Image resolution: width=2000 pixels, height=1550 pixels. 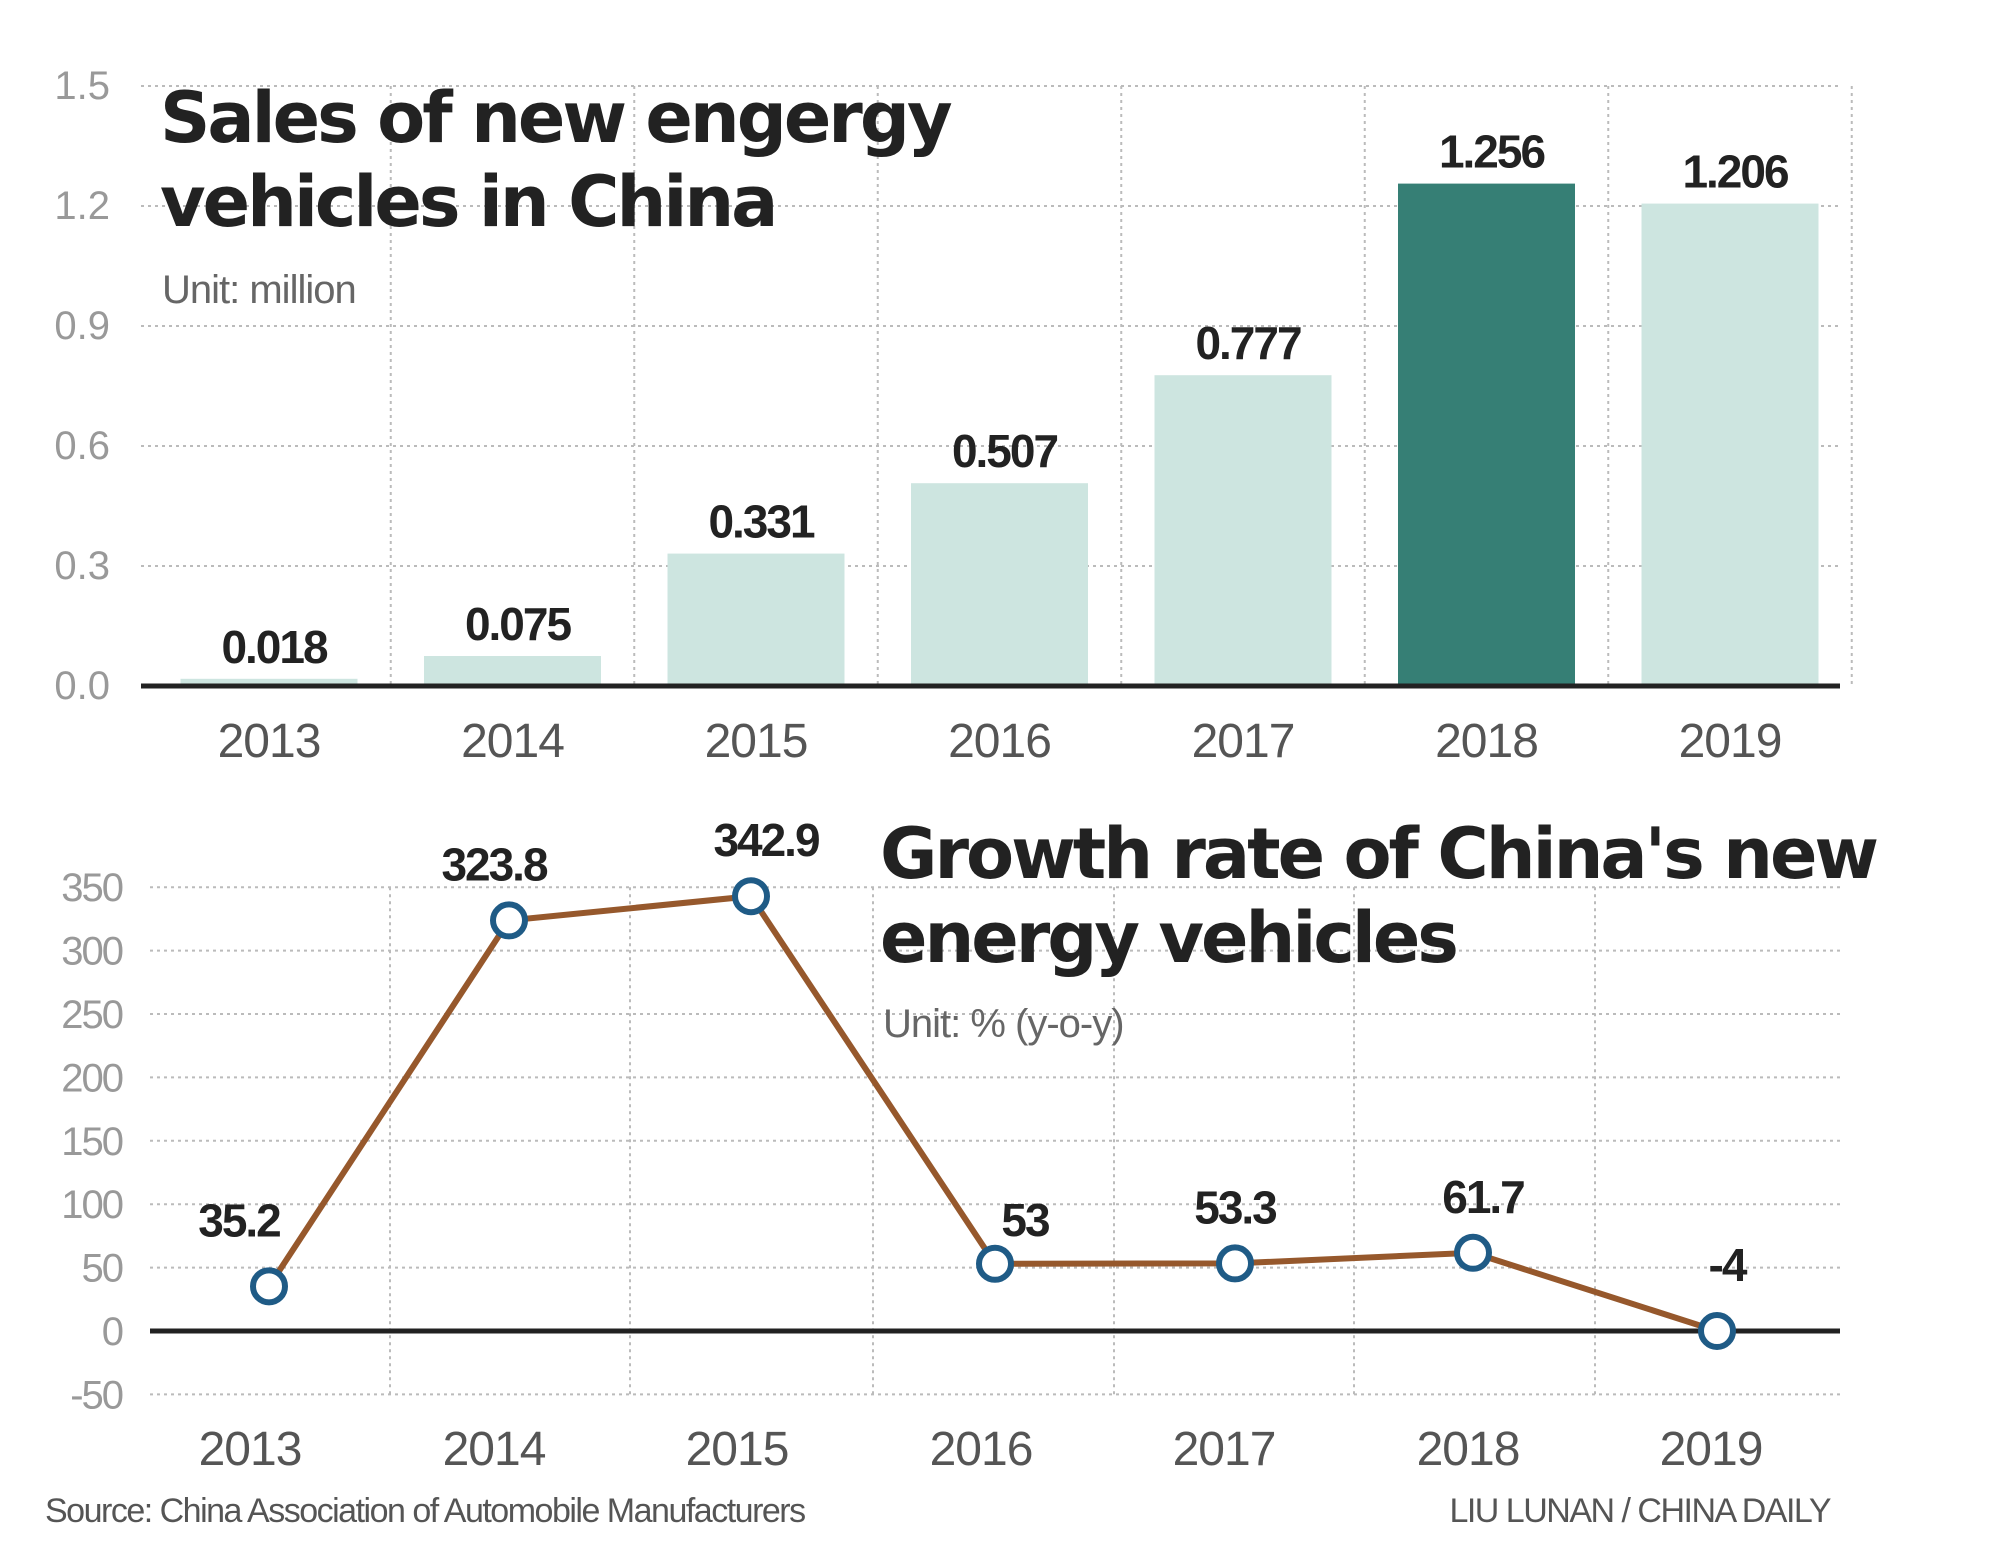 What do you see at coordinates (1486, 434) in the screenshot?
I see `bar-2018` at bounding box center [1486, 434].